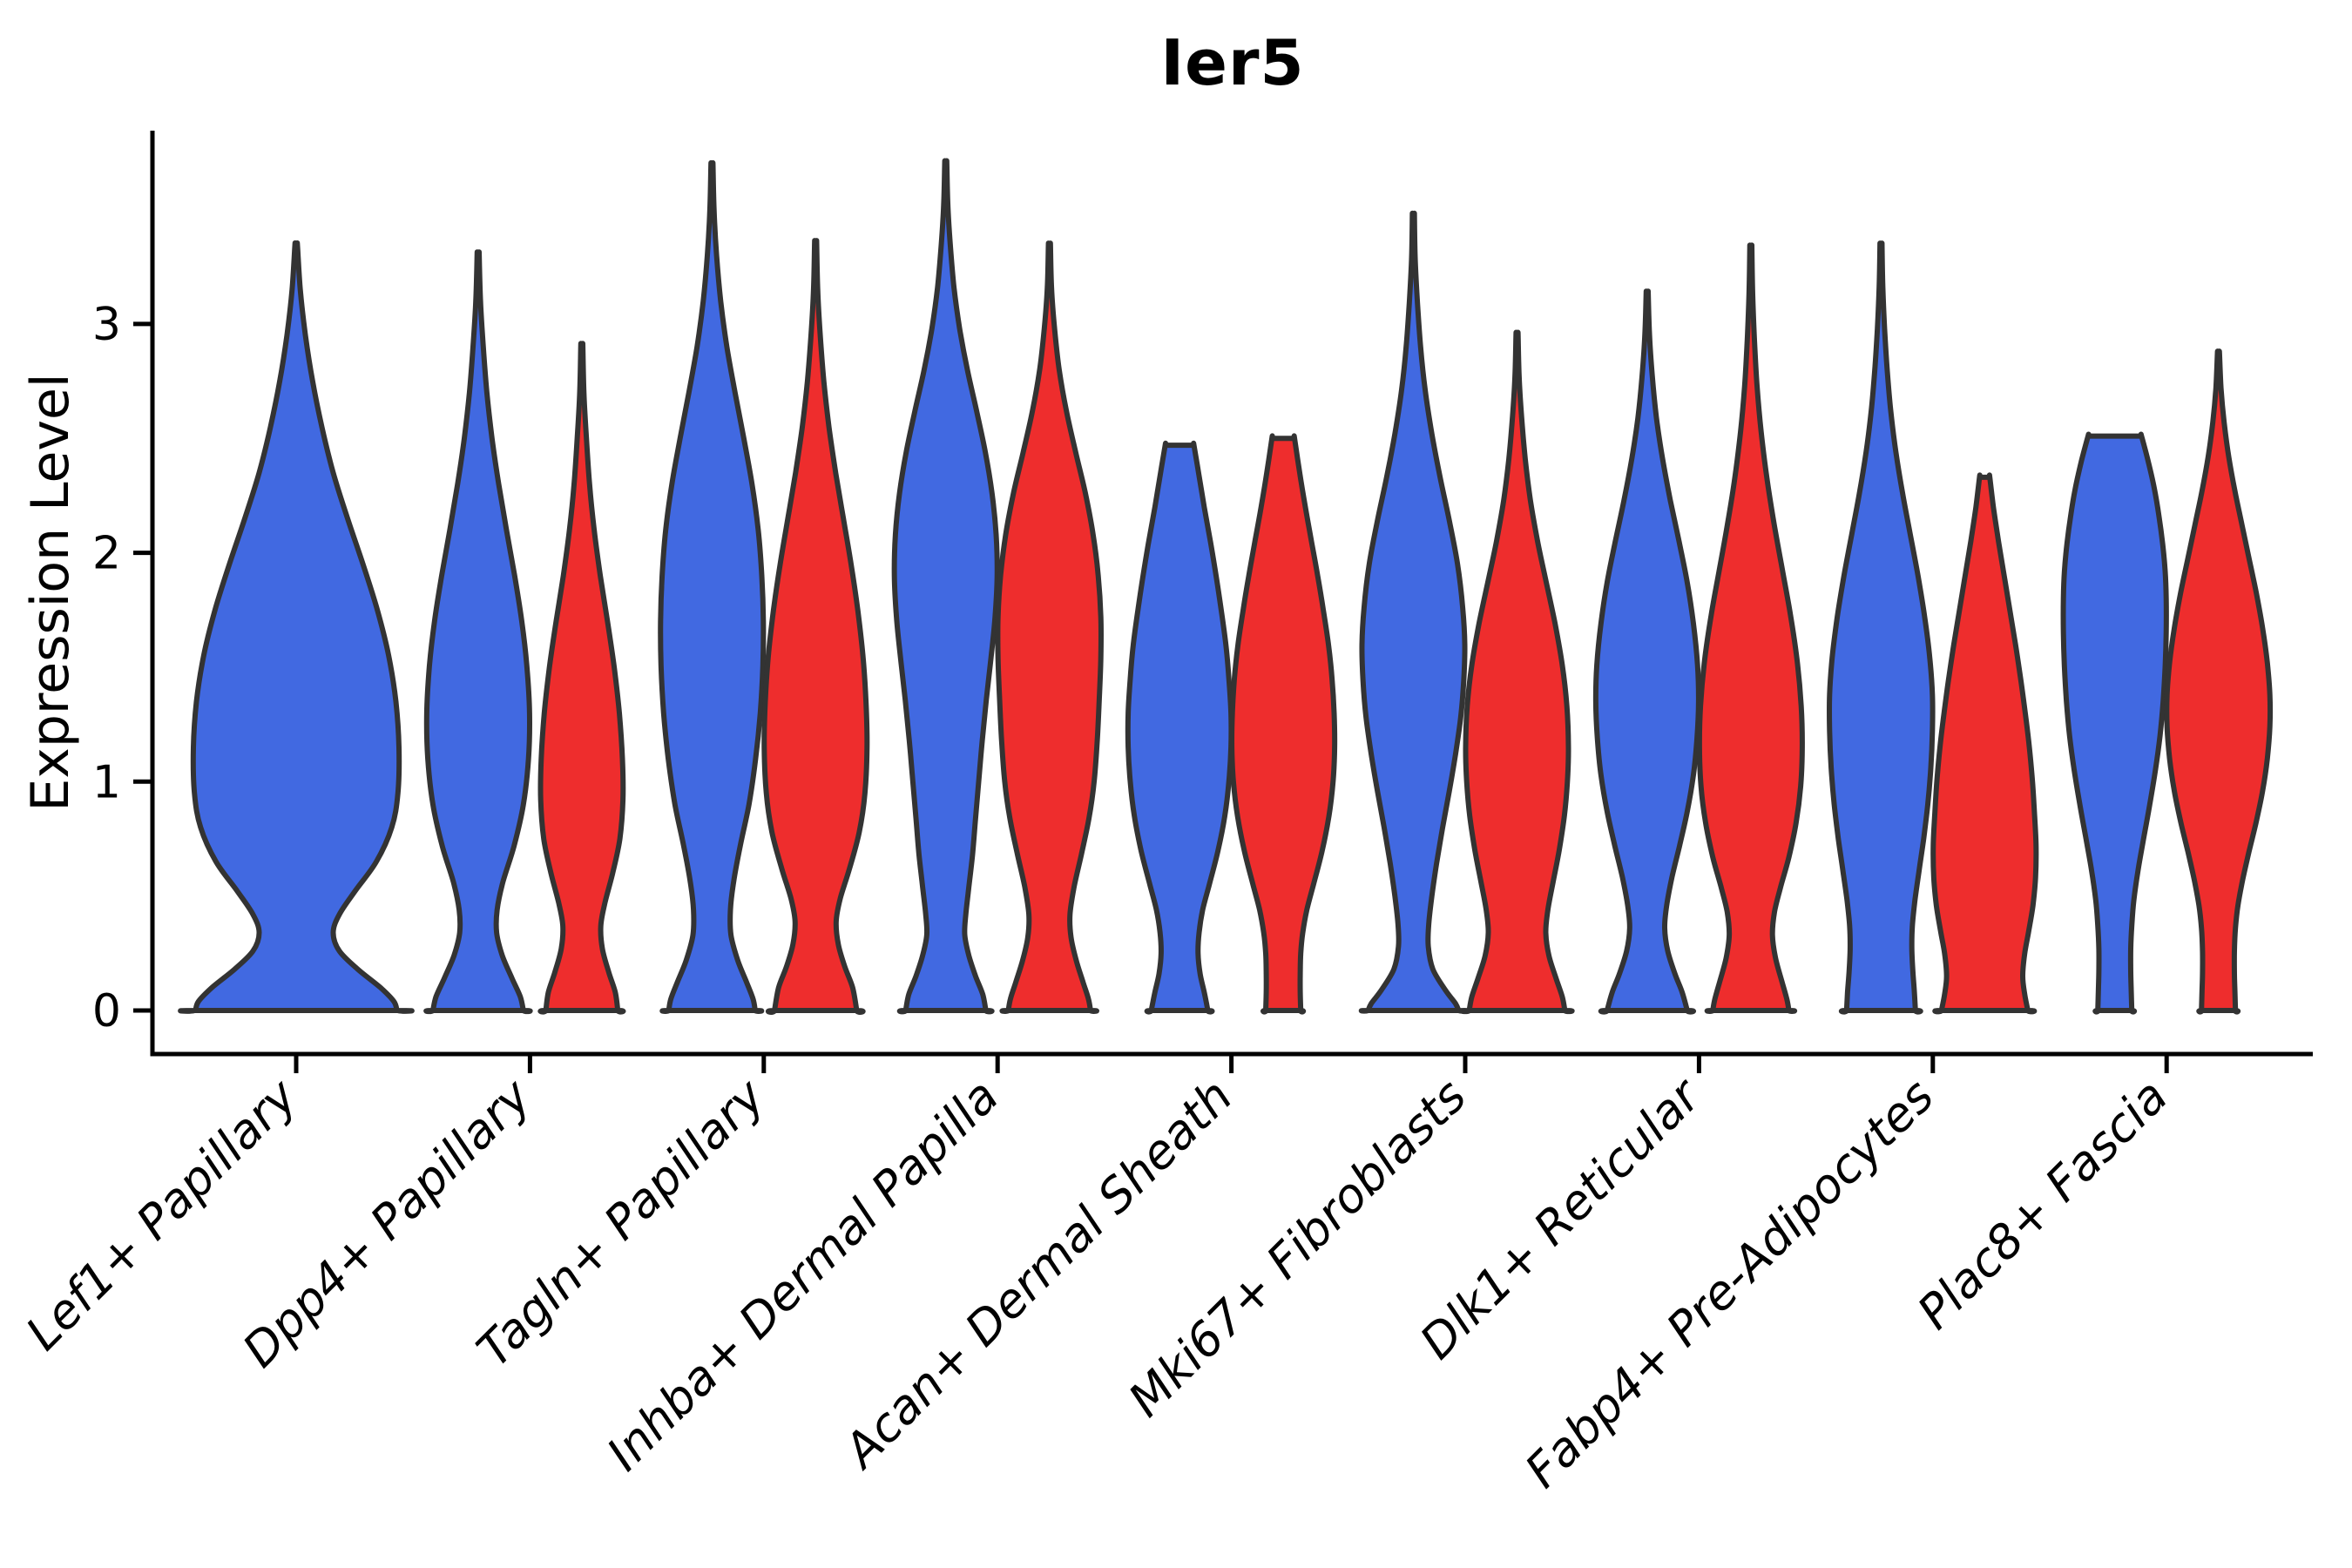 The height and width of the screenshot is (1568, 2352). Describe the element at coordinates (1232, 62) in the screenshot. I see `page-title: Ier5` at that location.